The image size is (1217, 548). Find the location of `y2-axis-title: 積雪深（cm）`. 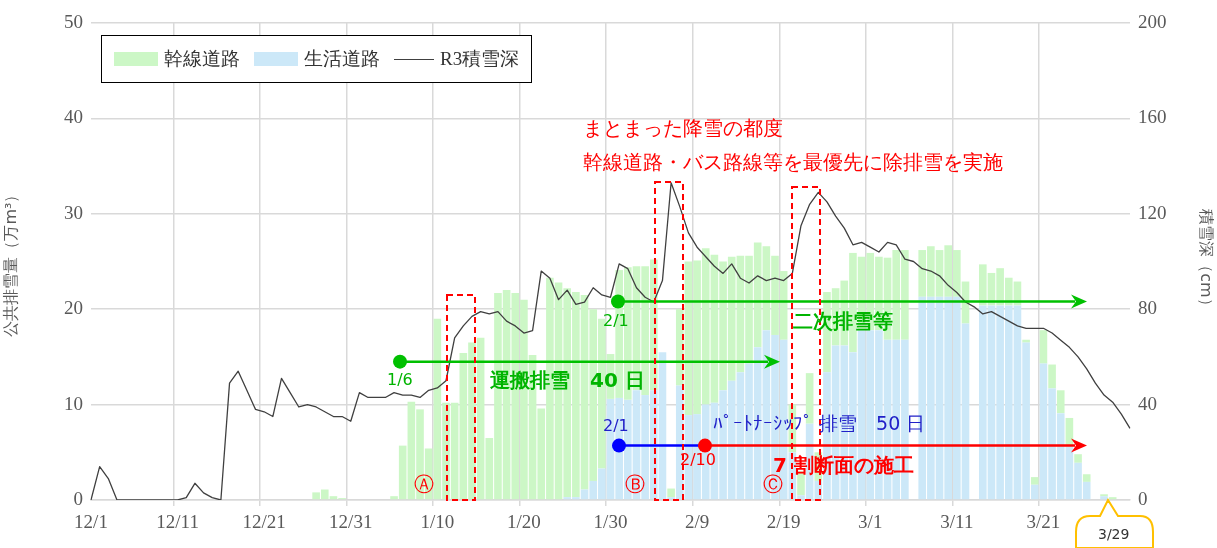

y2-axis-title: 積雪深（cm） is located at coordinates (1207, 261).